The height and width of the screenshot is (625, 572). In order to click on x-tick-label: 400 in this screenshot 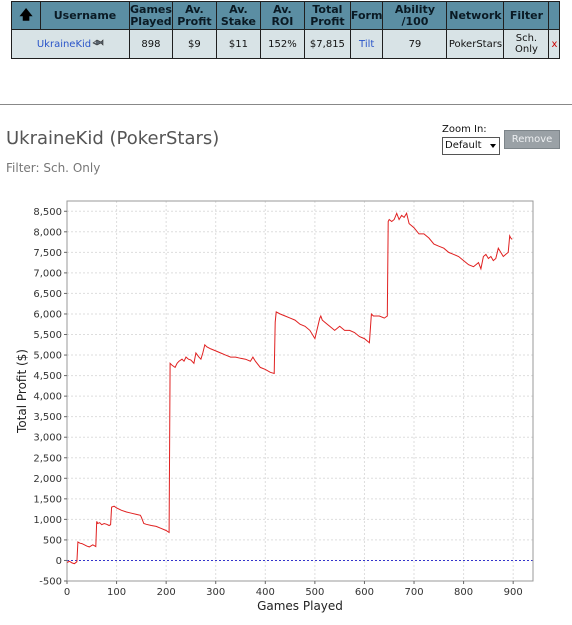, I will do `click(265, 592)`.